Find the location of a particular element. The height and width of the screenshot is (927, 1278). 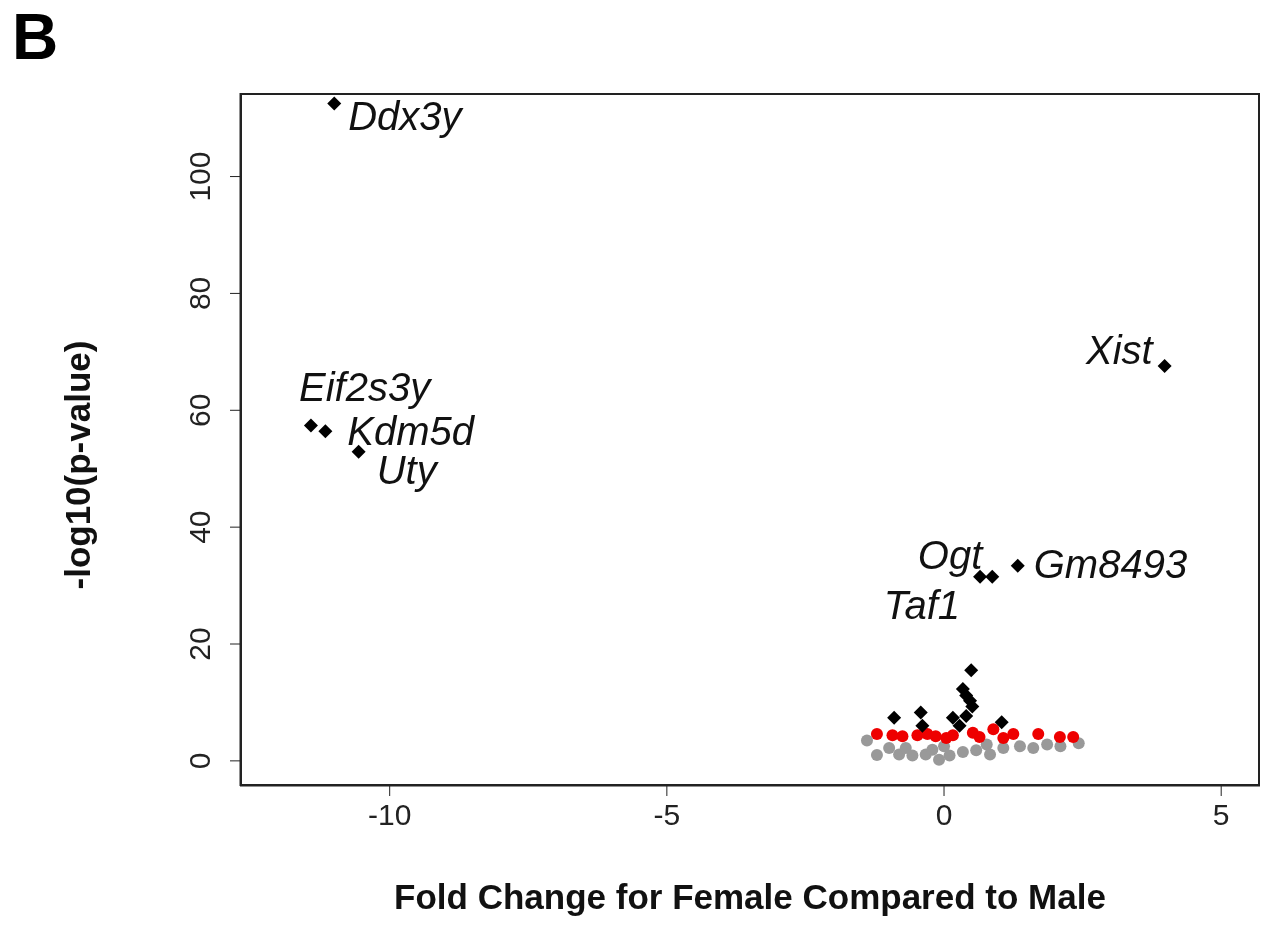

x-axis-title: Fold Change for Female Compared to Male is located at coordinates (750, 896).